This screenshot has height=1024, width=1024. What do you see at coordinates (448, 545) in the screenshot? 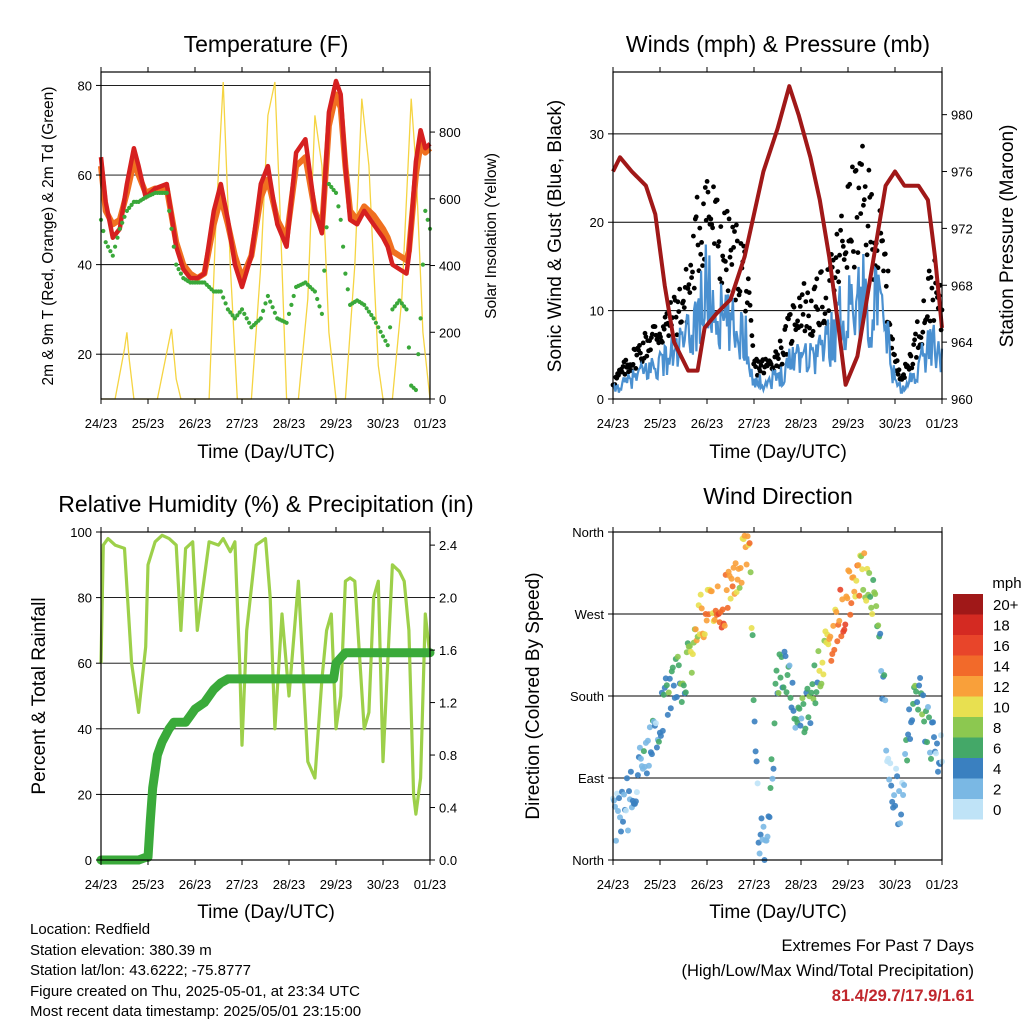
I see `humidity-y2-tick-label: 2.4` at bounding box center [448, 545].